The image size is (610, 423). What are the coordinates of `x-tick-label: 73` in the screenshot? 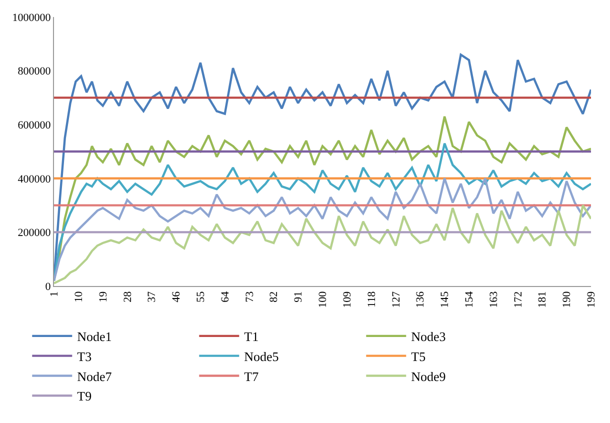 It's located at (250, 296).